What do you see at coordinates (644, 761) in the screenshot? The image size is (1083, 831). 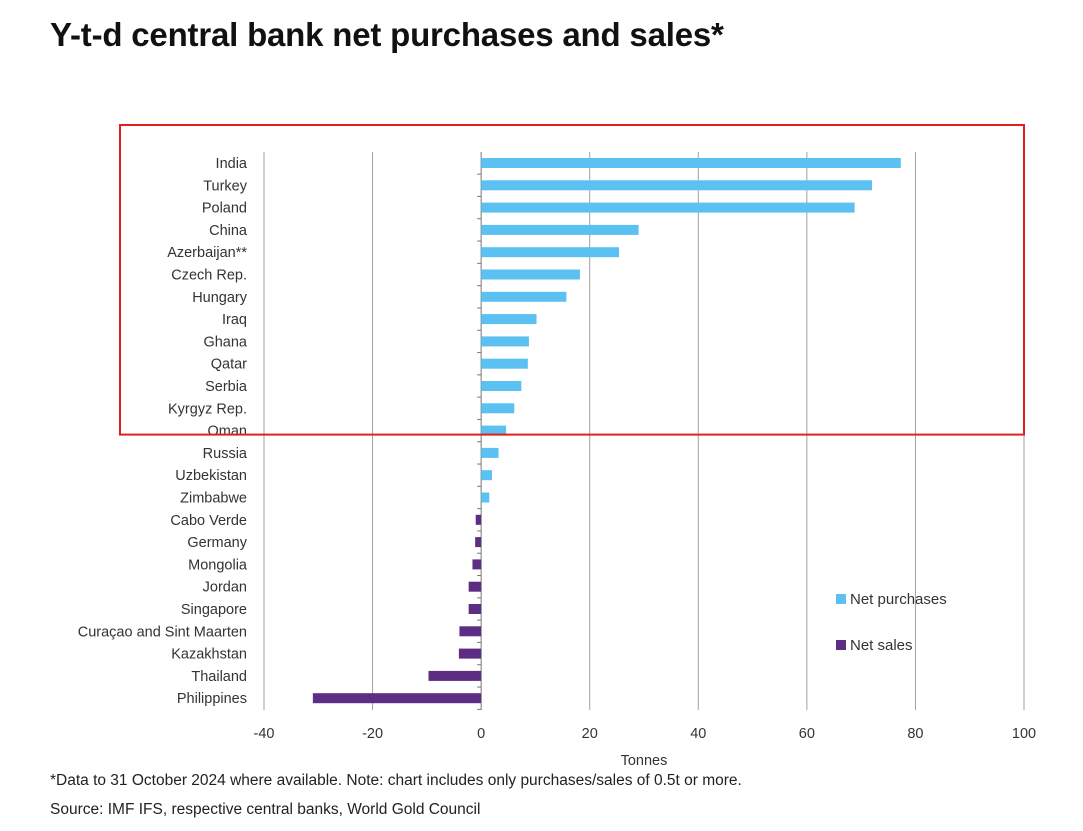 I see `x-axis-label: Tonnes` at bounding box center [644, 761].